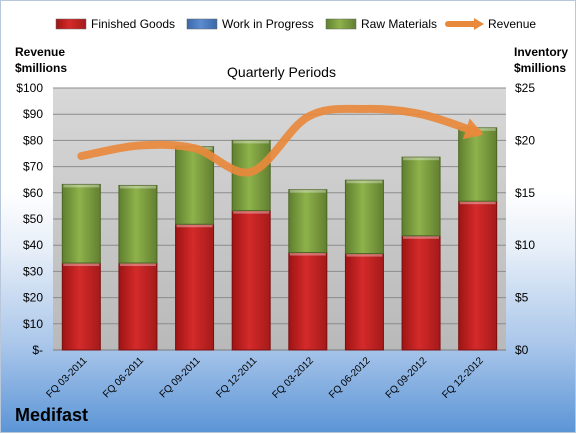  Describe the element at coordinates (37, 350) in the screenshot. I see `left-tick-label: $-` at that location.